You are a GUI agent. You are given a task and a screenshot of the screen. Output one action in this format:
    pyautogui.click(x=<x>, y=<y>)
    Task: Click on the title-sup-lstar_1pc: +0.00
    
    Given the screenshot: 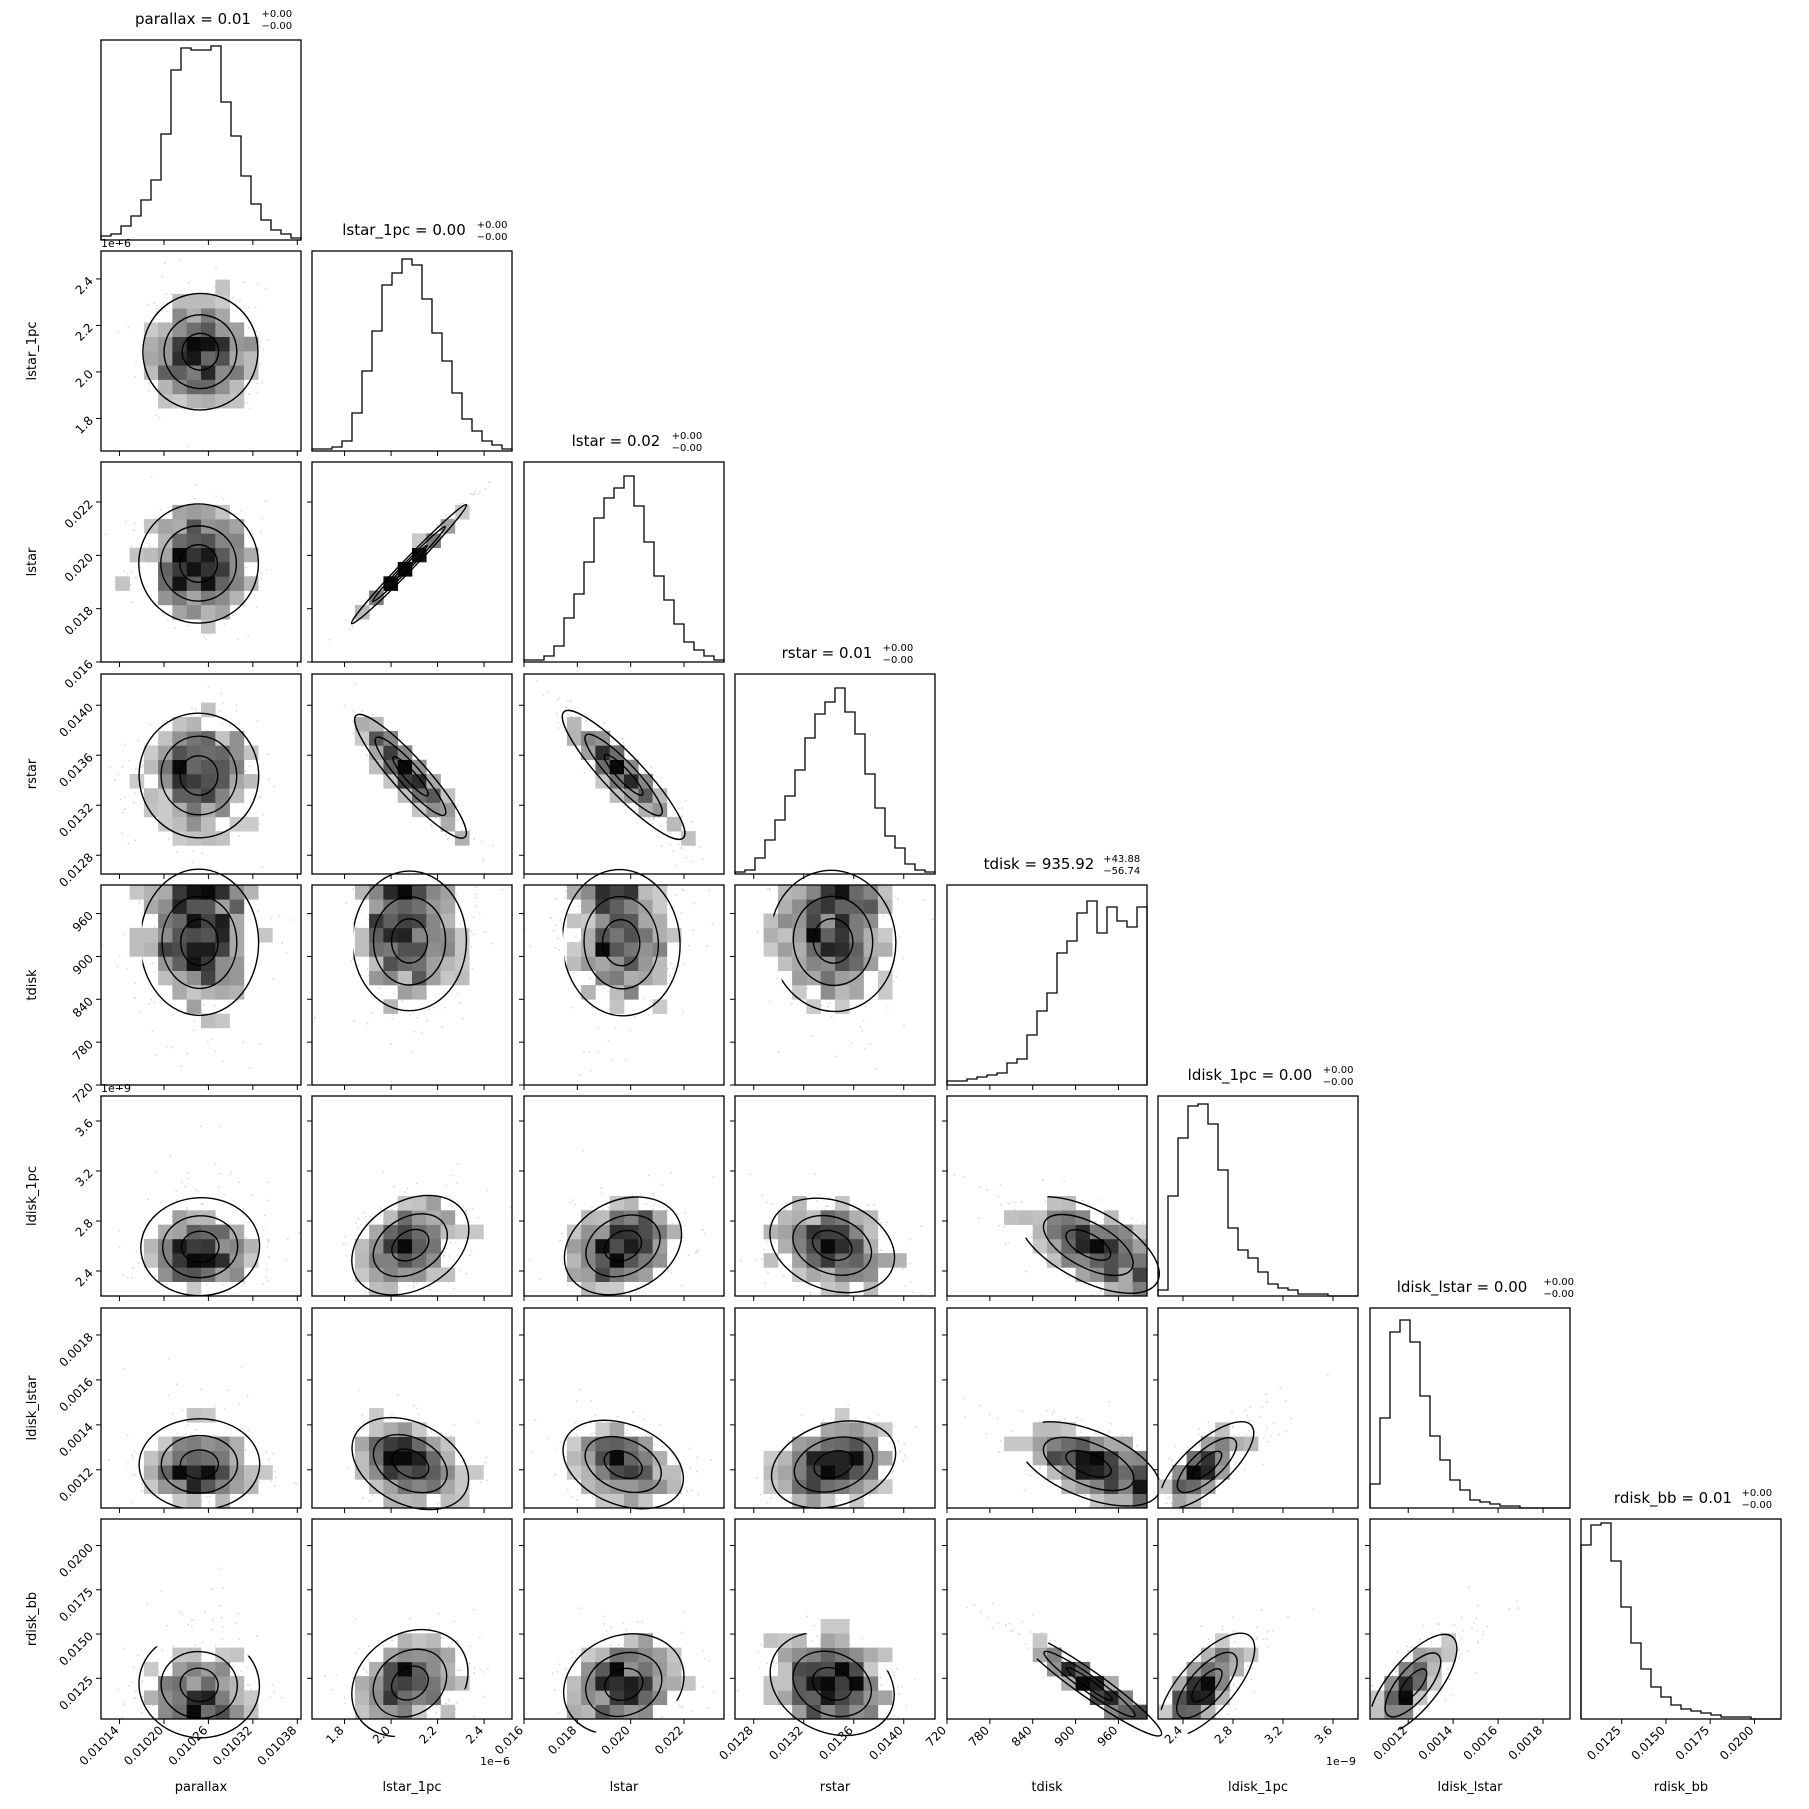 What is the action you would take?
    pyautogui.click(x=492, y=225)
    